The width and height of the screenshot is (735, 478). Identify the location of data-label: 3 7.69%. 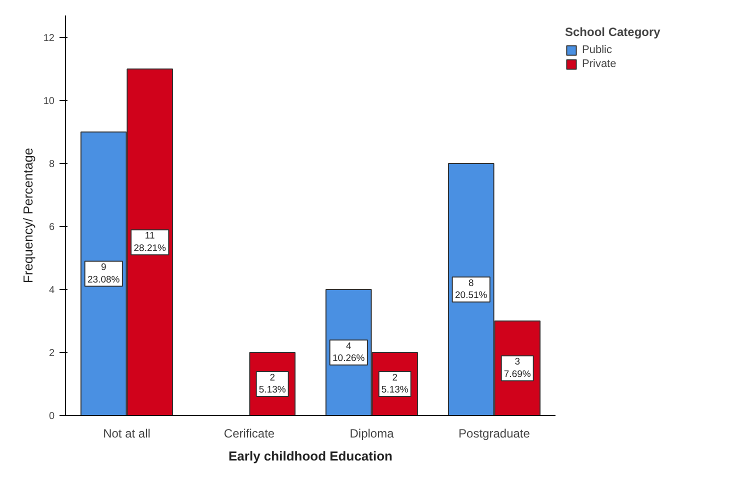
(518, 368).